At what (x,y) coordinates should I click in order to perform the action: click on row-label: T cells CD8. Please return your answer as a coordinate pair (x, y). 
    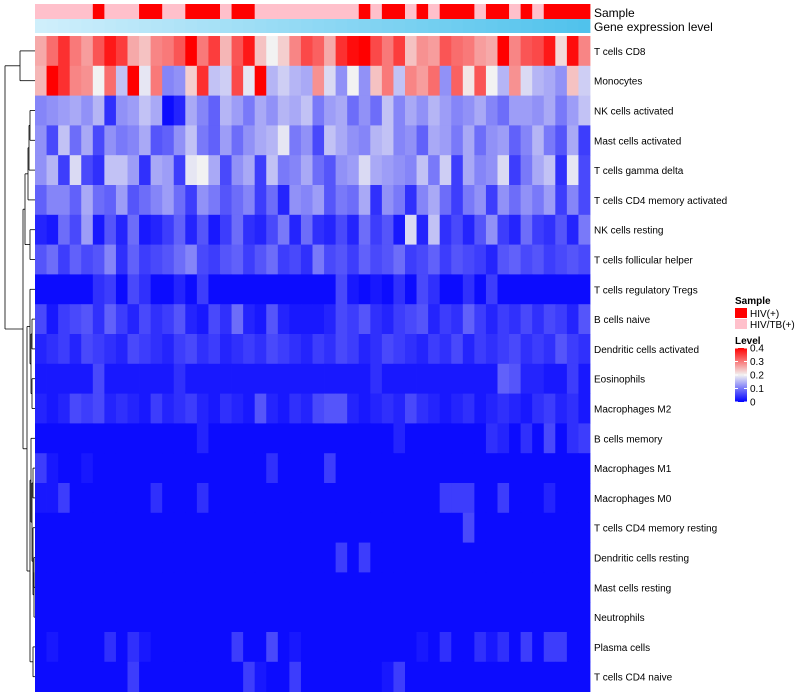
    Looking at the image, I should click on (620, 52).